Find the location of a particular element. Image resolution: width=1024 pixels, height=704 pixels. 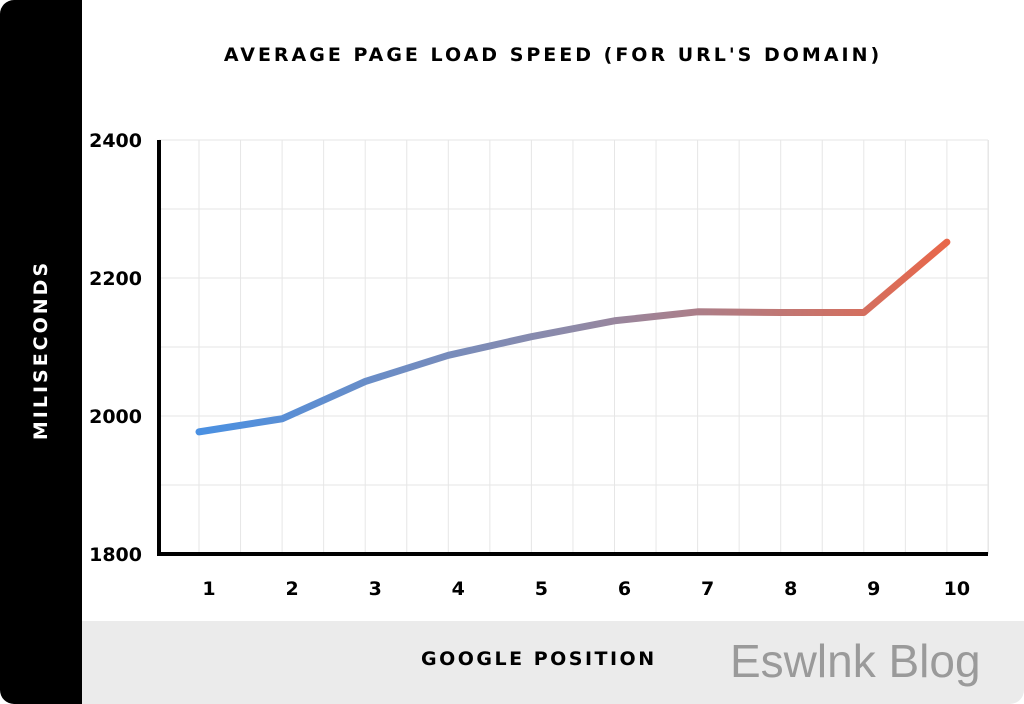

x-tick-label: 8 is located at coordinates (790, 589).